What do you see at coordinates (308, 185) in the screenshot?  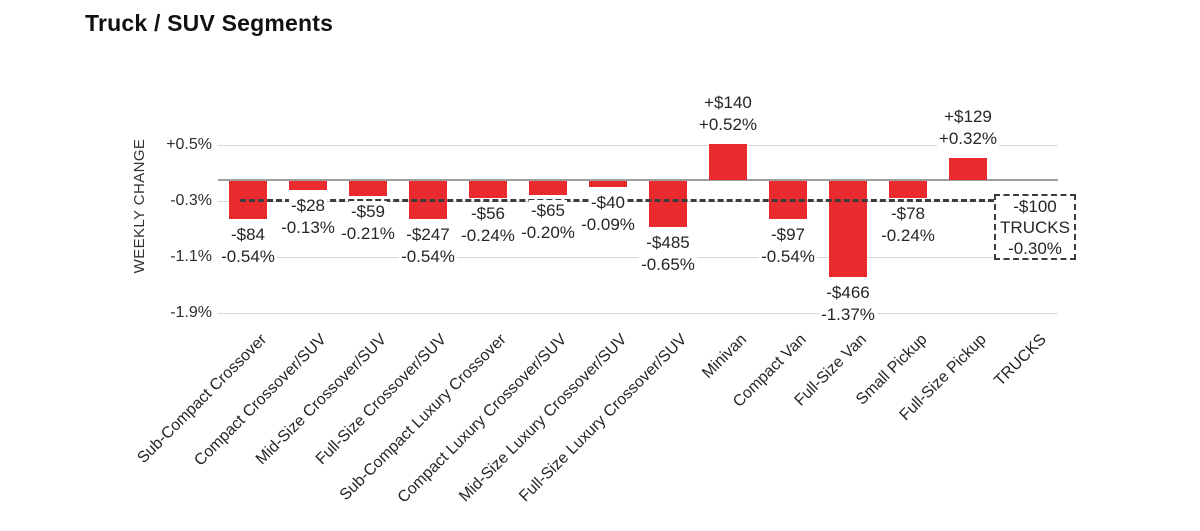 I see `bar-compact-crossover-suv` at bounding box center [308, 185].